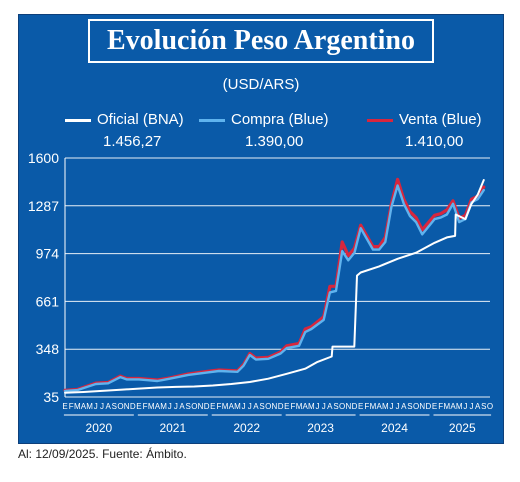 The width and height of the screenshot is (520, 482). What do you see at coordinates (280, 119) in the screenshot?
I see `legend-label-compra: Compra (Blue)` at bounding box center [280, 119].